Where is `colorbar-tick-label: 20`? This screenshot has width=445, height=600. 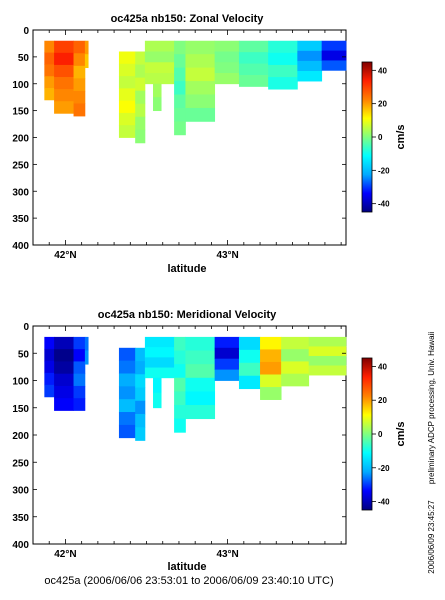 colorbar-tick-label: 20 is located at coordinates (382, 400).